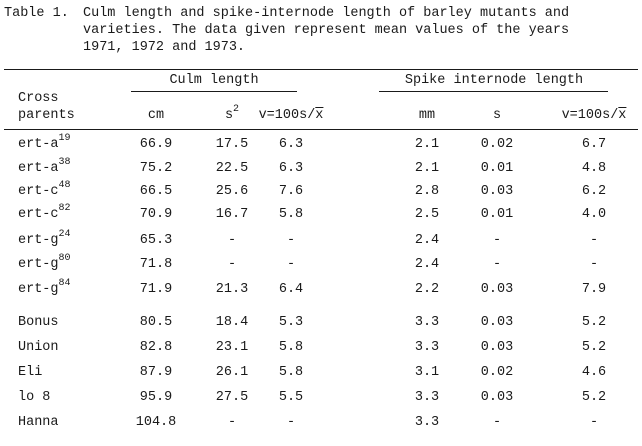 The width and height of the screenshot is (642, 446). What do you see at coordinates (427, 372) in the screenshot?
I see `table-cell-mm: 3.1` at bounding box center [427, 372].